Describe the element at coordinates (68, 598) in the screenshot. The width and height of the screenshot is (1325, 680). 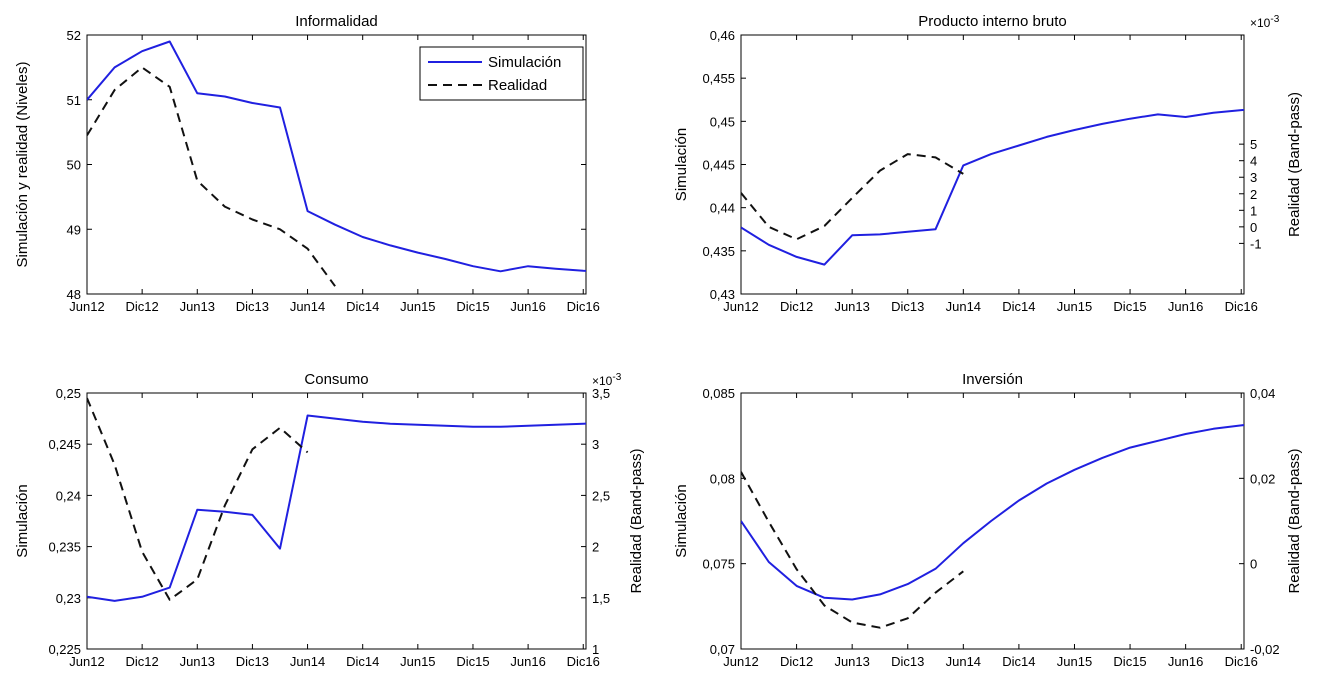
I see `y-tick-label: 0,23` at that location.